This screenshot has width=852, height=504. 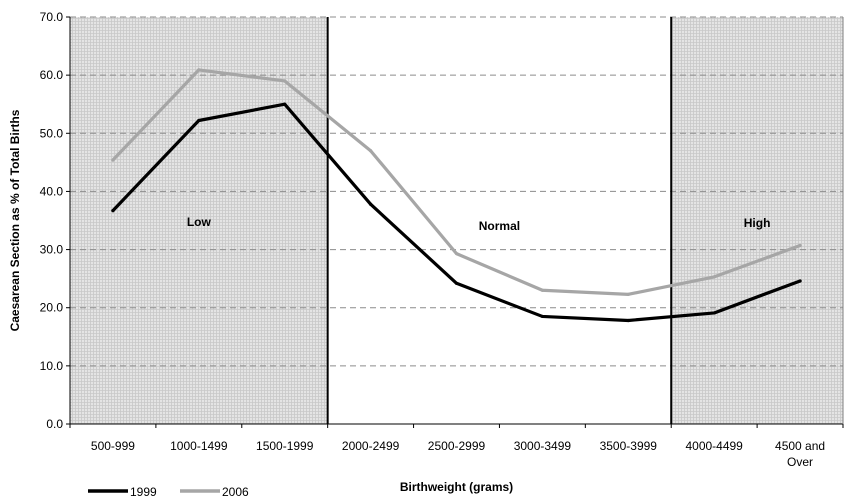 I want to click on x-tick-label: 1500-1999, so click(x=285, y=446).